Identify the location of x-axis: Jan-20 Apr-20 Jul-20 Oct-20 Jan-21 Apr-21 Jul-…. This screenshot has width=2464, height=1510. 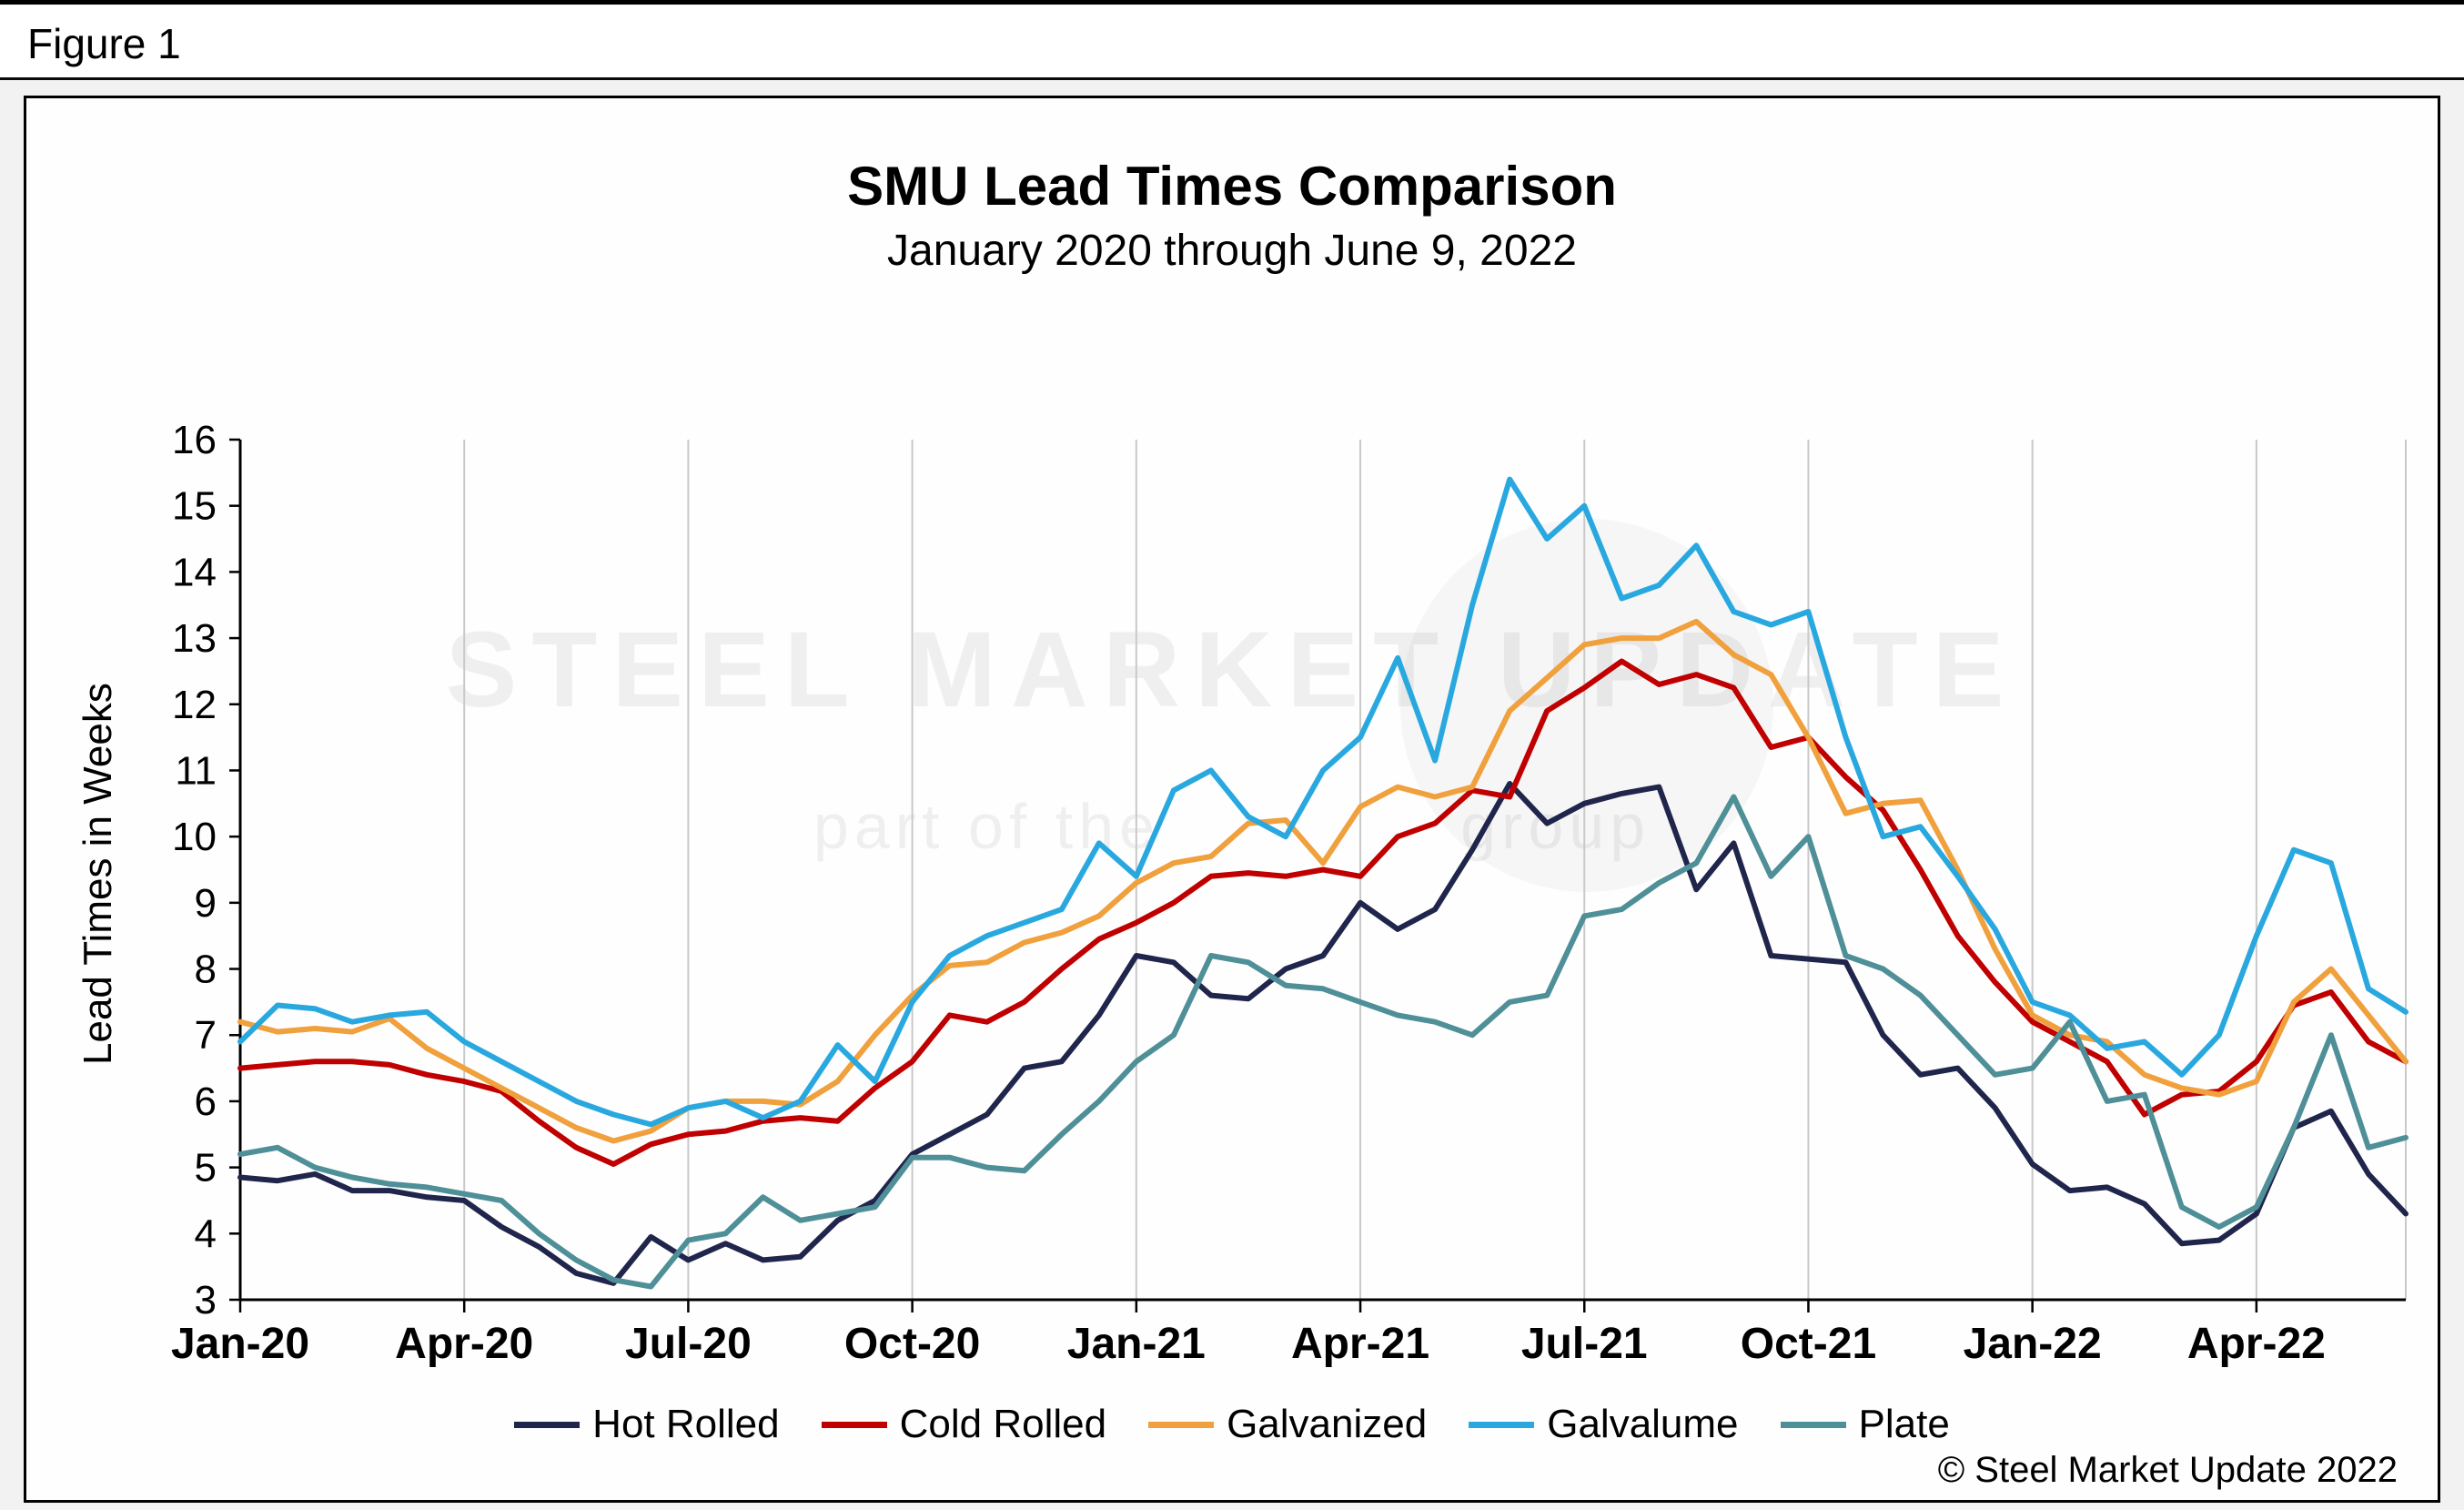
(1249, 1334).